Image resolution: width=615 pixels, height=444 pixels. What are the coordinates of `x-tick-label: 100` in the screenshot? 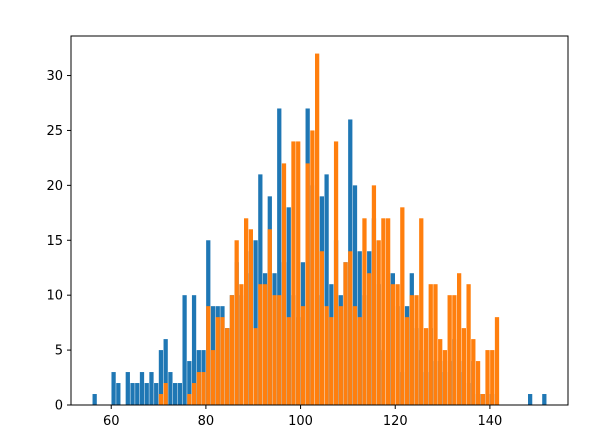 It's located at (300, 421).